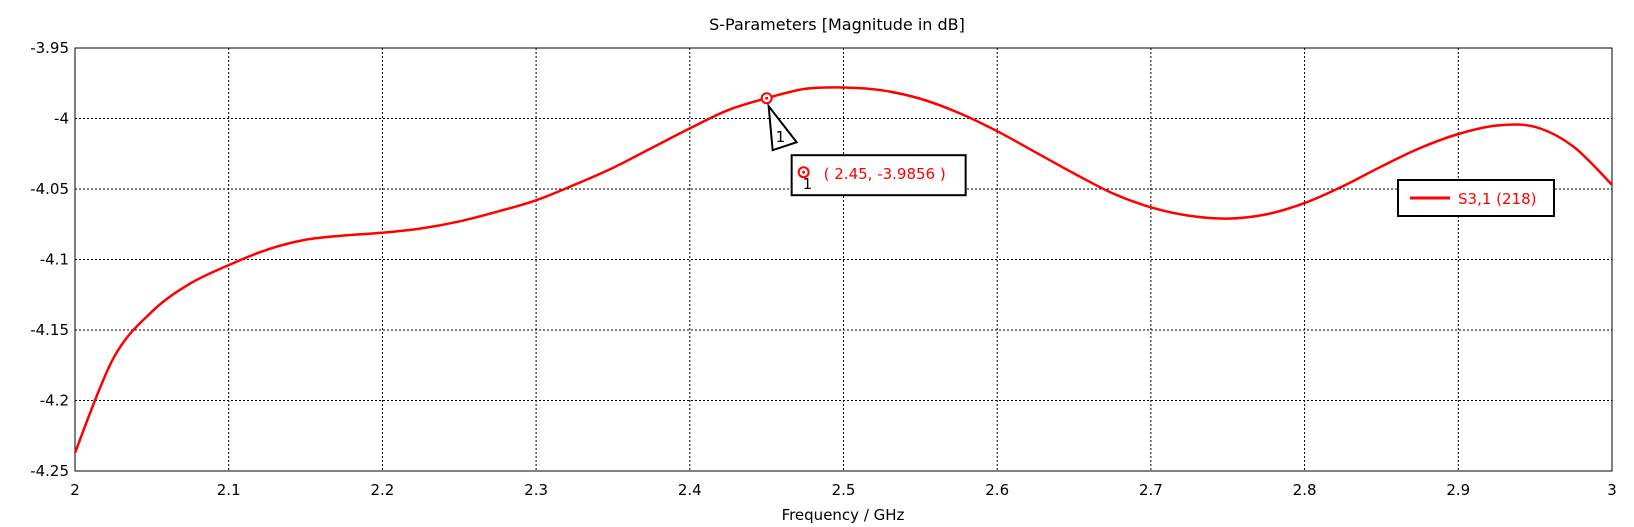  Describe the element at coordinates (49, 48) in the screenshot. I see `y-tick-label: -3.95` at that location.